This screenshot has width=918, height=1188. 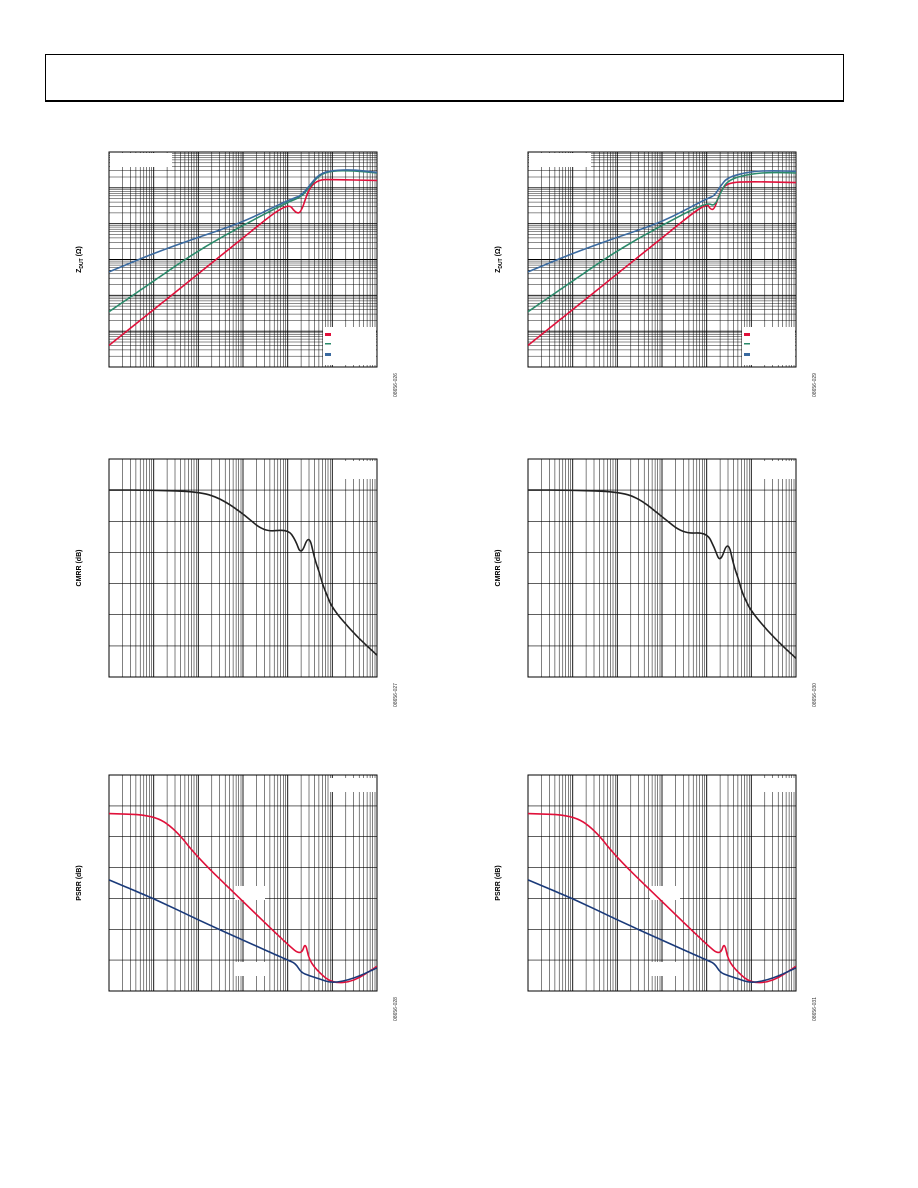 I want to click on chart-z-right: ZDUT (Ω) 08656-029, so click(x=656, y=274).